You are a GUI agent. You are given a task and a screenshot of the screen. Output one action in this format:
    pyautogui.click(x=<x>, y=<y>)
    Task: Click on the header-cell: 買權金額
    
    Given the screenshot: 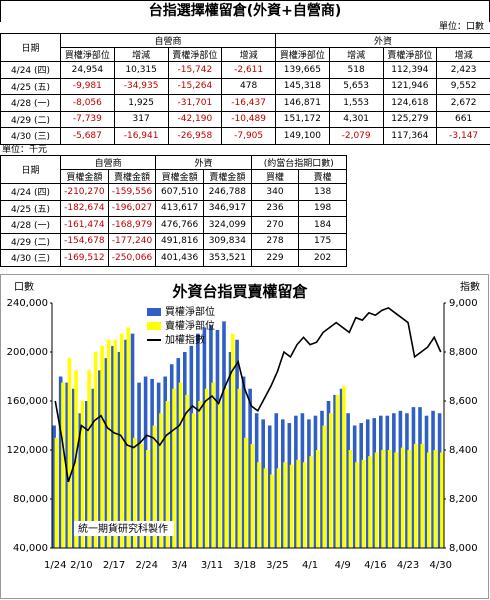 What is the action you would take?
    pyautogui.click(x=179, y=176)
    